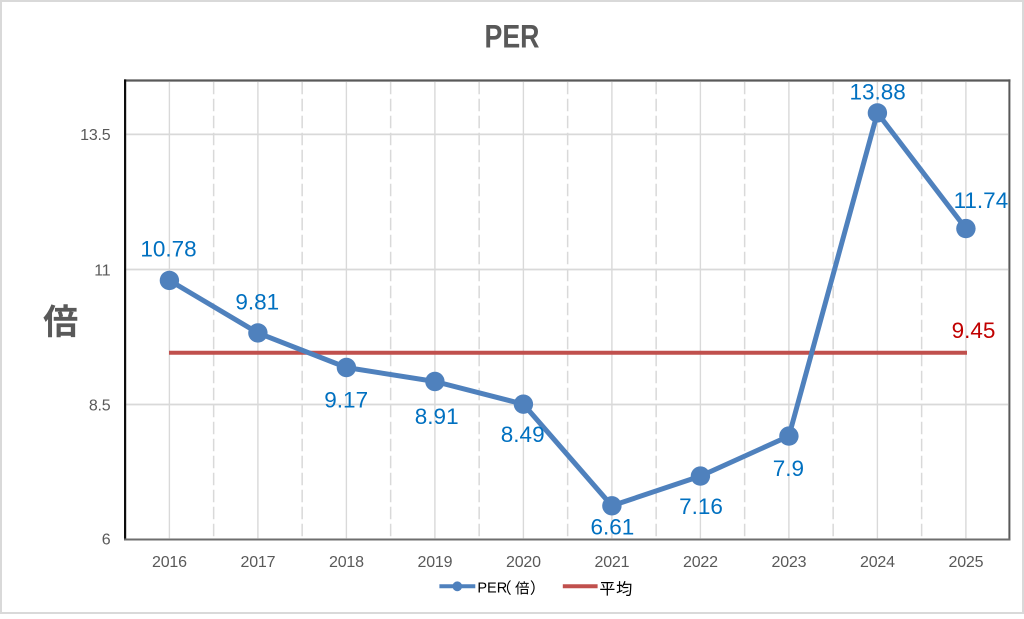  I want to click on svg-text: 2016, so click(169, 562).